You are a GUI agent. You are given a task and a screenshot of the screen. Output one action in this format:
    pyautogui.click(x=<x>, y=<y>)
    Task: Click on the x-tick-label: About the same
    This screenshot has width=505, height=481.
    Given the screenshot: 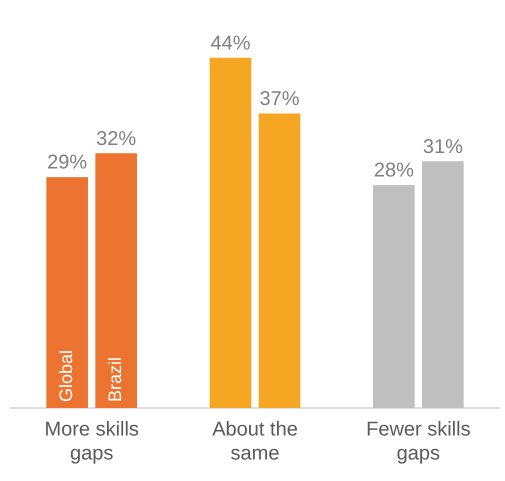 What is the action you would take?
    pyautogui.click(x=255, y=441)
    